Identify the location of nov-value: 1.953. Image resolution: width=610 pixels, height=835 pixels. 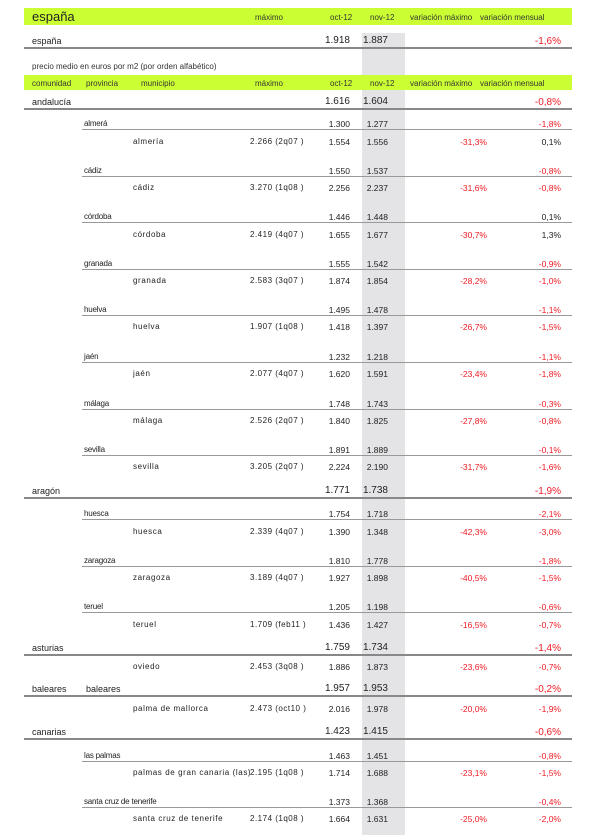
(375, 688).